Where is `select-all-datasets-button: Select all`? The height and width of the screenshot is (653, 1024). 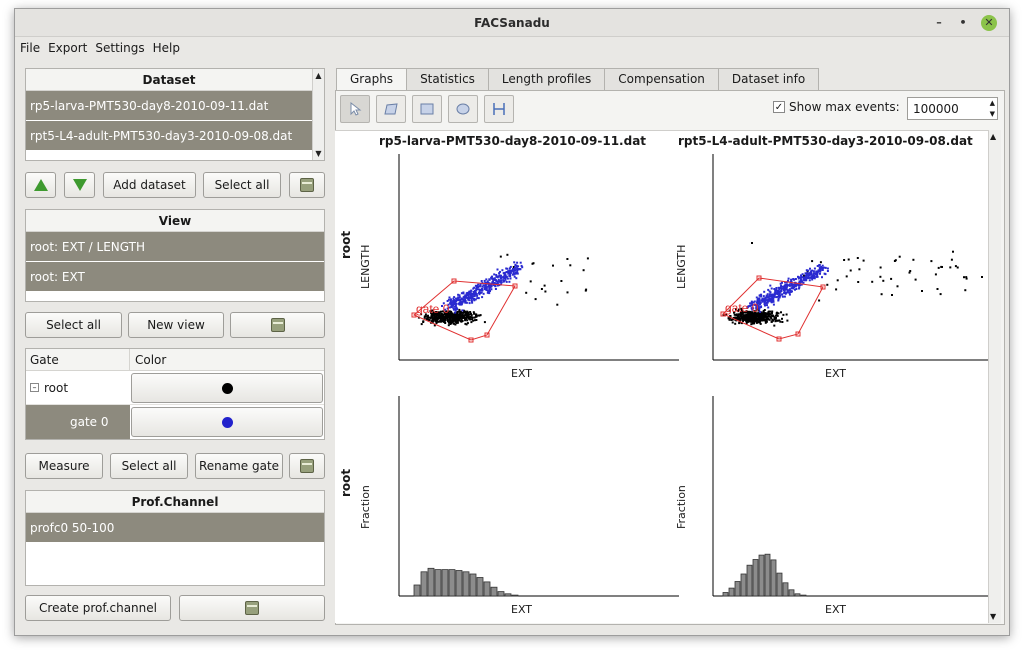
select-all-datasets-button: Select all is located at coordinates (242, 185).